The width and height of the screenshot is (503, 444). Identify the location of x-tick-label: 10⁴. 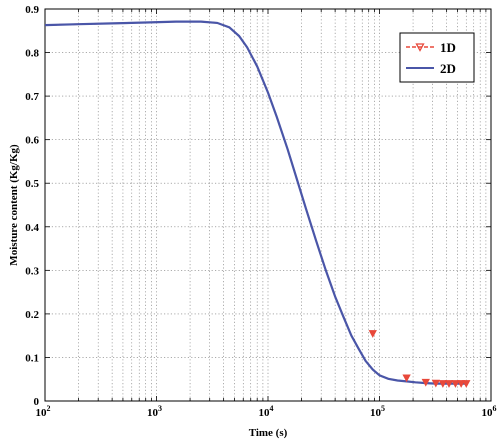
(266, 411).